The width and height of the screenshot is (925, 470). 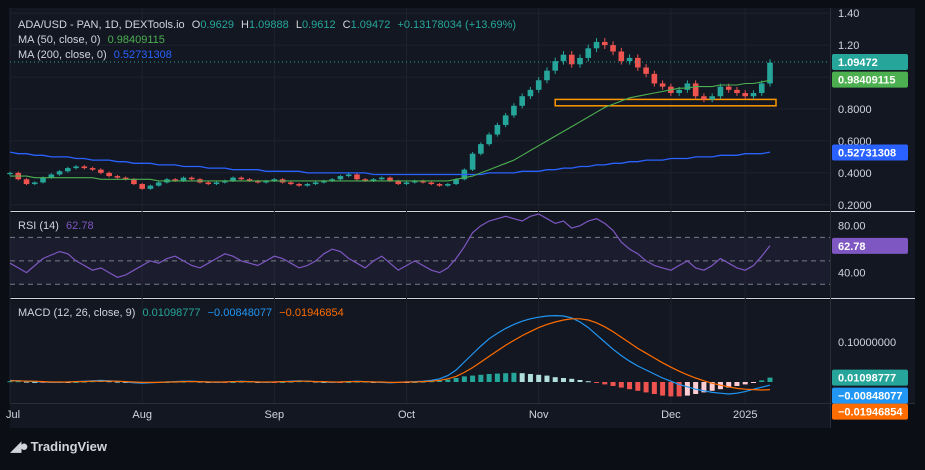 What do you see at coordinates (142, 415) in the screenshot?
I see `time-tick-label: Aug` at bounding box center [142, 415].